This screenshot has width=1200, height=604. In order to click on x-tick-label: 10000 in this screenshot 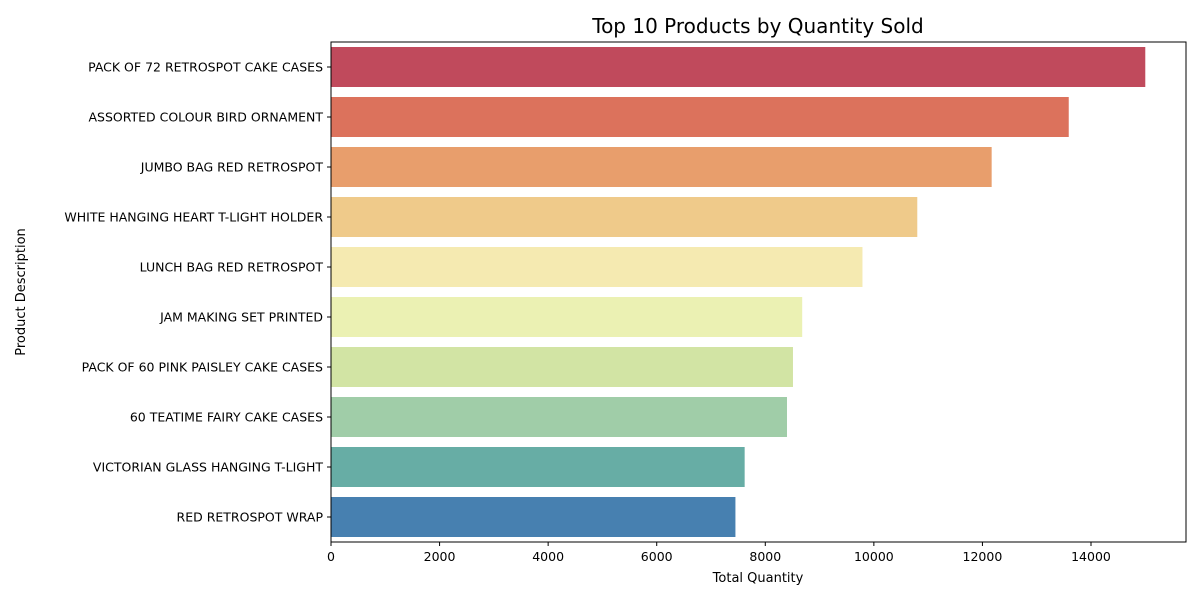, I will do `click(874, 556)`.